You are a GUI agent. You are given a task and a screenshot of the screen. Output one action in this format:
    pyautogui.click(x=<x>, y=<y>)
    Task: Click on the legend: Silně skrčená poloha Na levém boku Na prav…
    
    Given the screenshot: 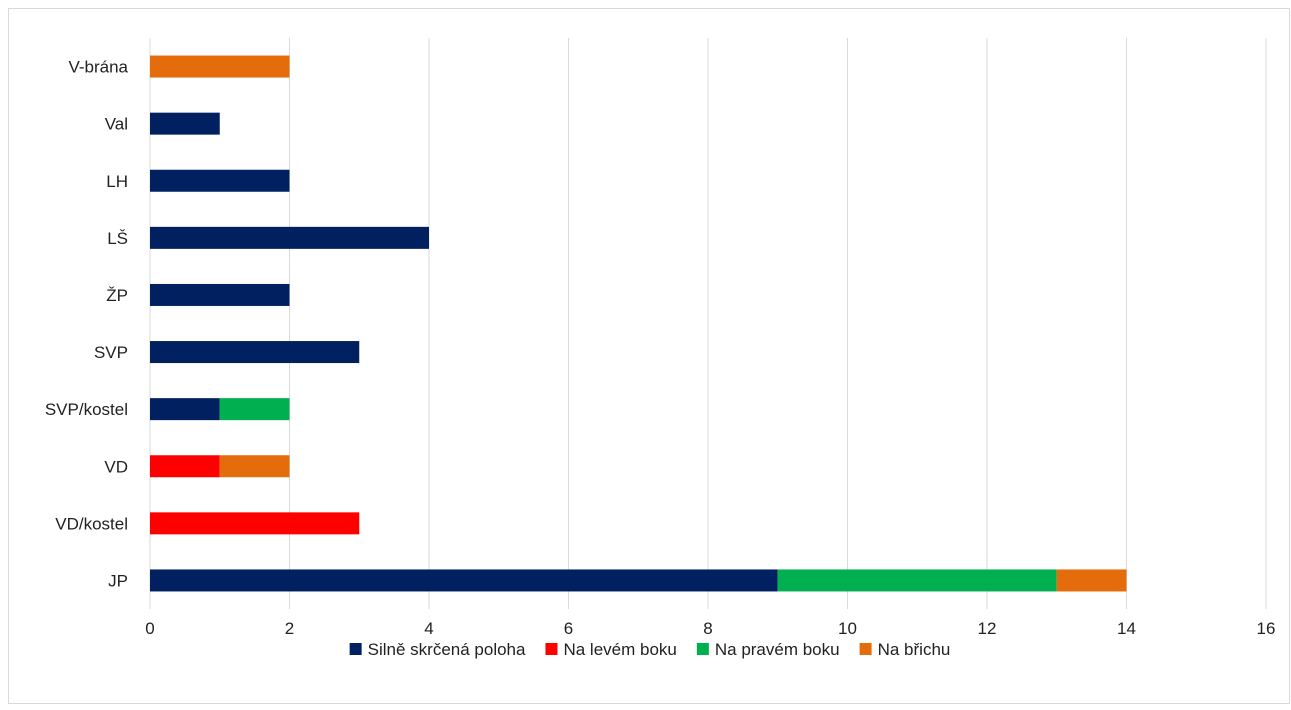 What is the action you would take?
    pyautogui.click(x=650, y=649)
    